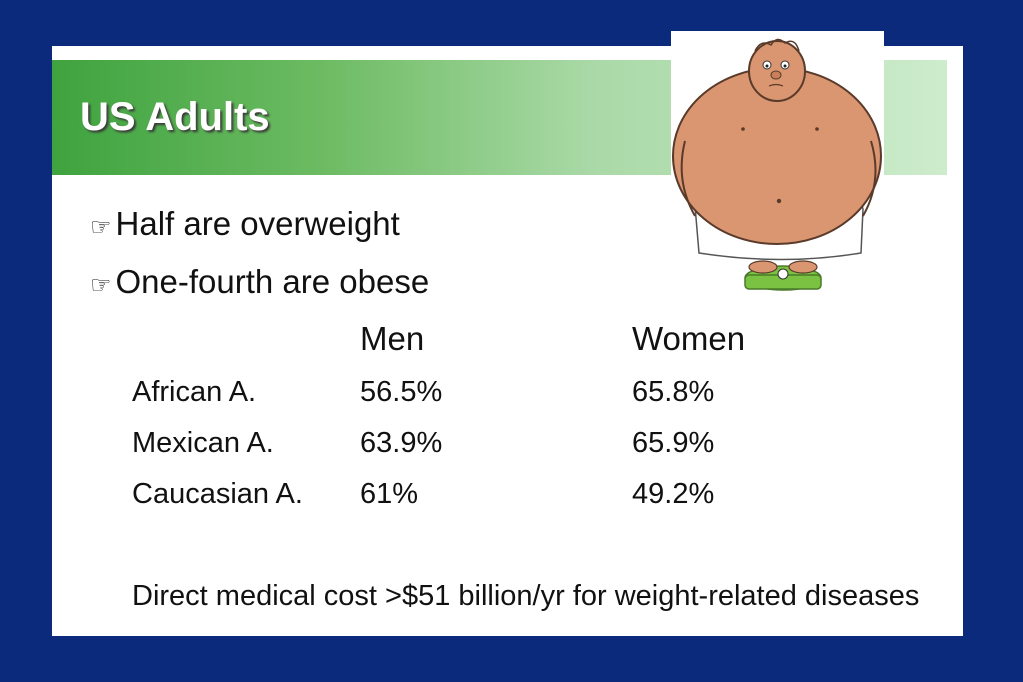 The image size is (1023, 682). I want to click on row-label: Caucasian A., so click(217, 494).